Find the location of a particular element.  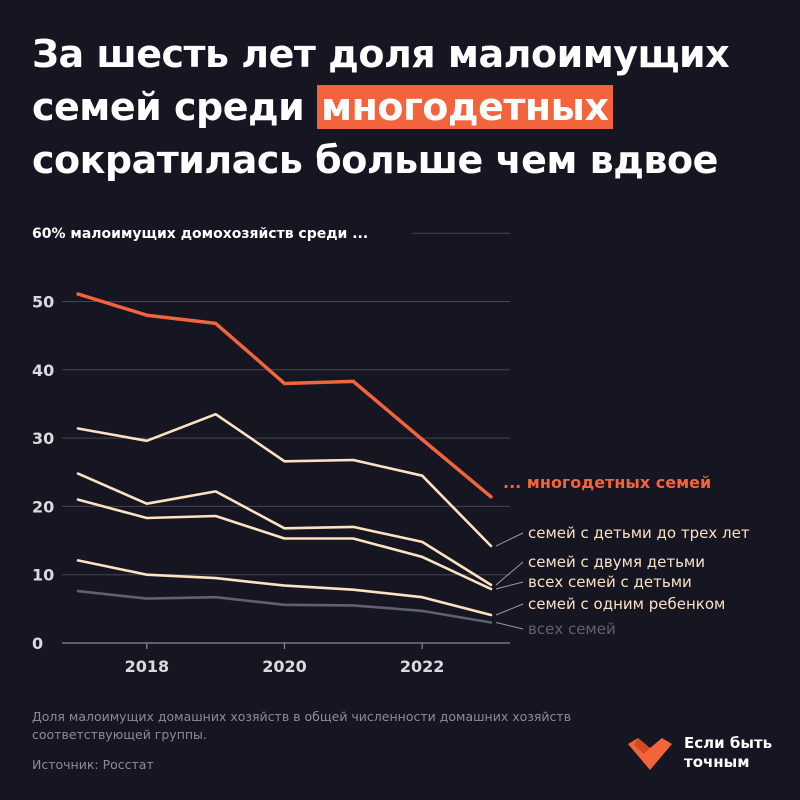

series-label: всех семей с детьми is located at coordinates (610, 582).